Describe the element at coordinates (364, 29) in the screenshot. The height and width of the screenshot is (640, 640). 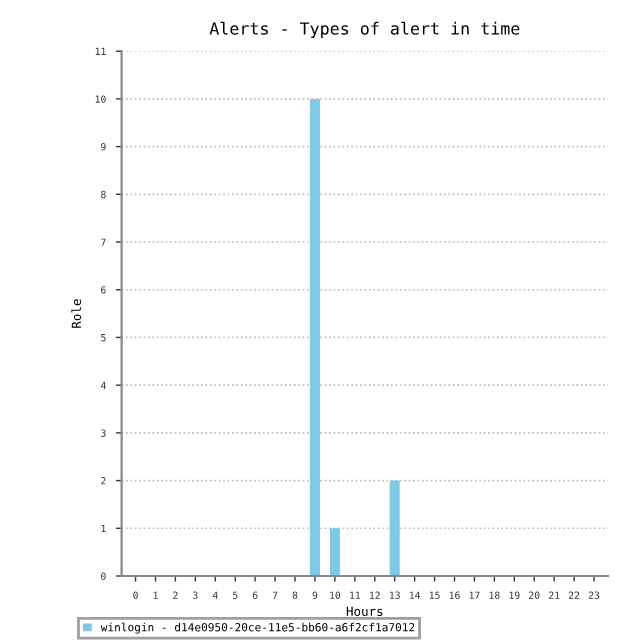
I see `chart-title: Alerts - Types of alert in time` at that location.